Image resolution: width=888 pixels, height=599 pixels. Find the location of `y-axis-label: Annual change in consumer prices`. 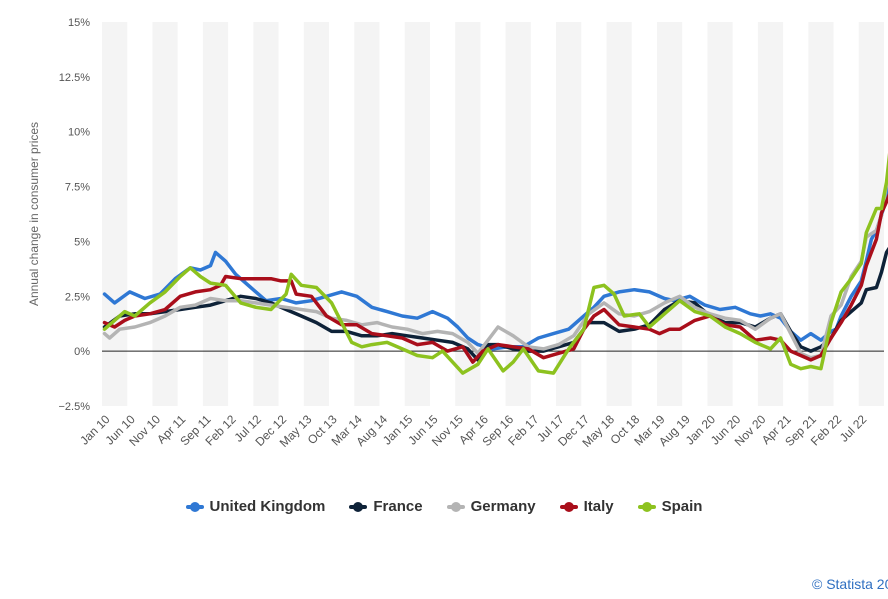

y-axis-label: Annual change in consumer prices is located at coordinates (34, 214).